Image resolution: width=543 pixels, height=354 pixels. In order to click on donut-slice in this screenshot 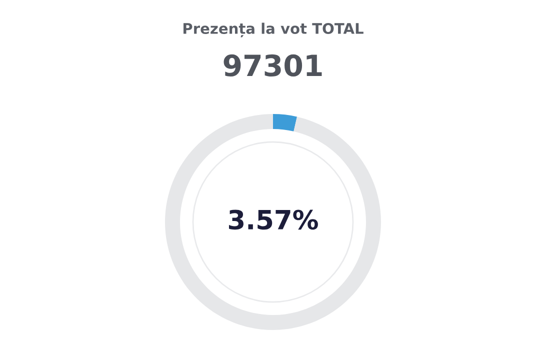, I will do `click(285, 123)`.